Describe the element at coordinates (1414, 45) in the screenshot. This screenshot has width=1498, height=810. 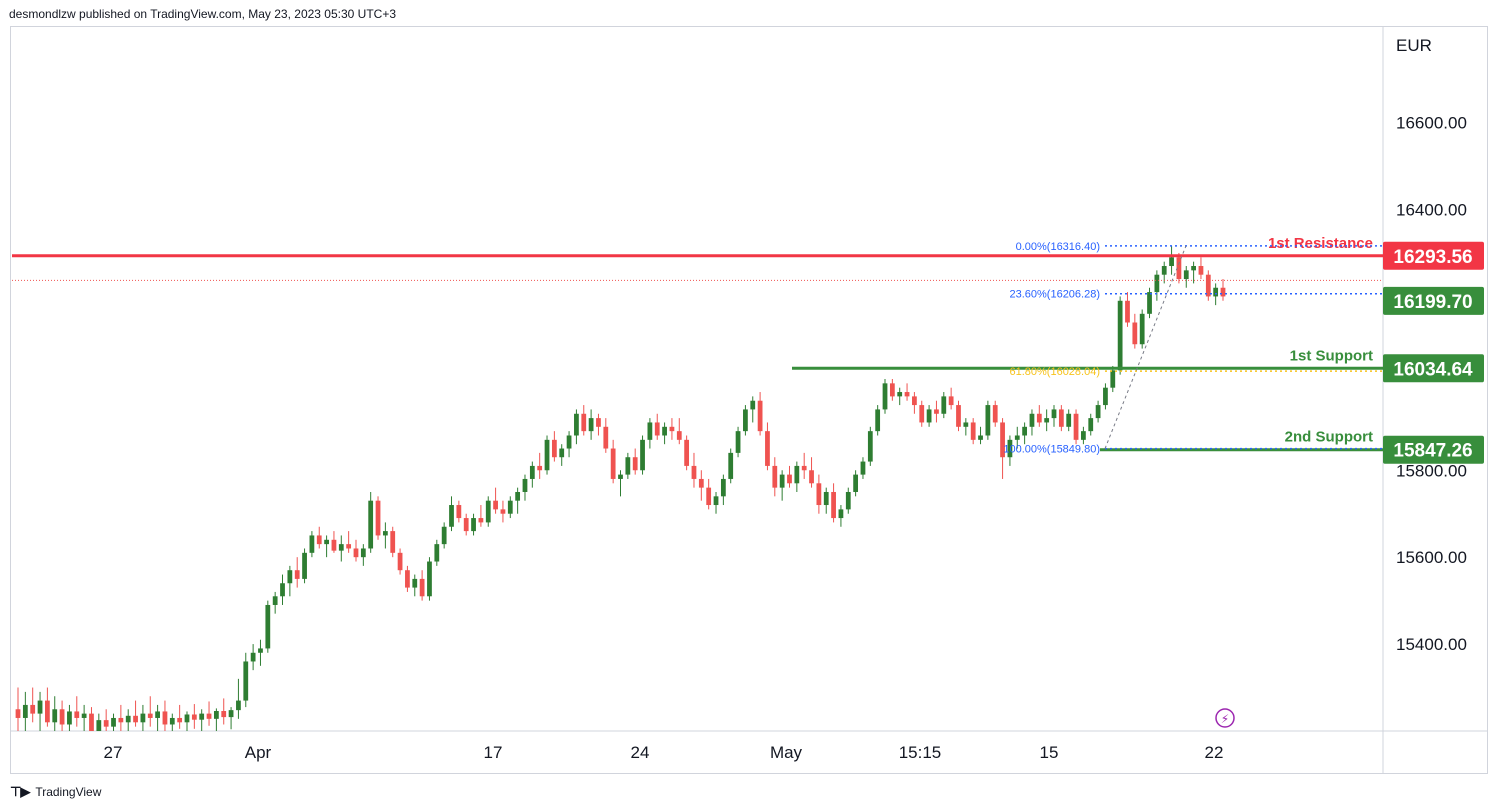
I see `currency-label: EUR` at that location.